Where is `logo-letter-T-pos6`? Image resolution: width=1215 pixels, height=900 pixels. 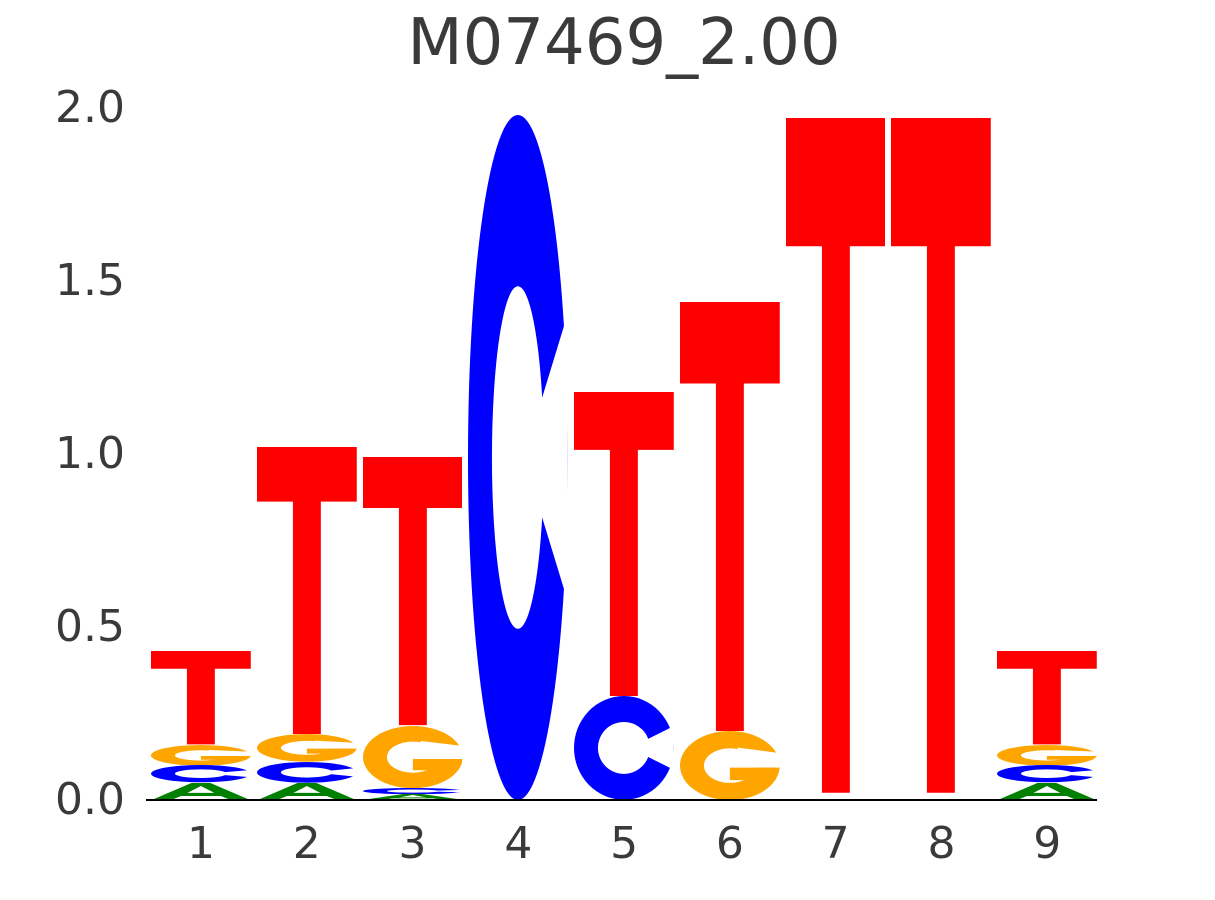 logo-letter-T-pos6 is located at coordinates (729, 516).